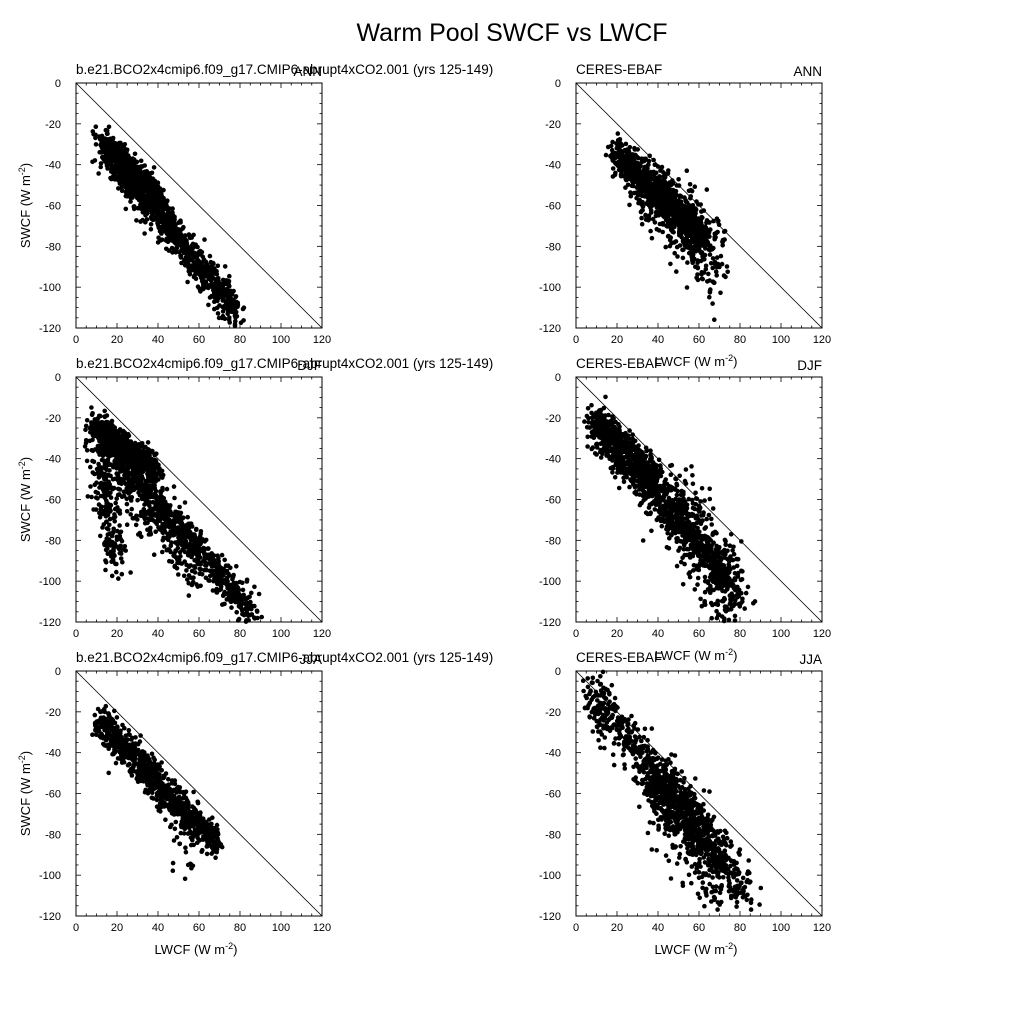  I want to click on x-tick-label: 60, so click(199, 340).